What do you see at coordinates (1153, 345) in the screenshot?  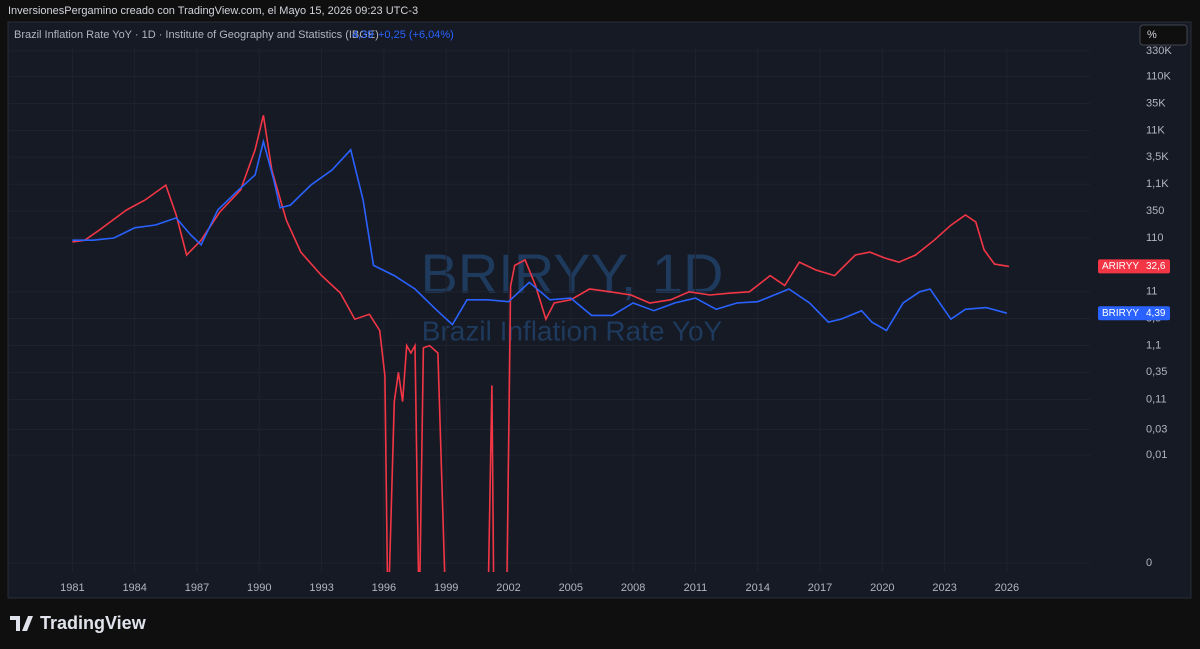 I see `y-tick-label: 1,1` at bounding box center [1153, 345].